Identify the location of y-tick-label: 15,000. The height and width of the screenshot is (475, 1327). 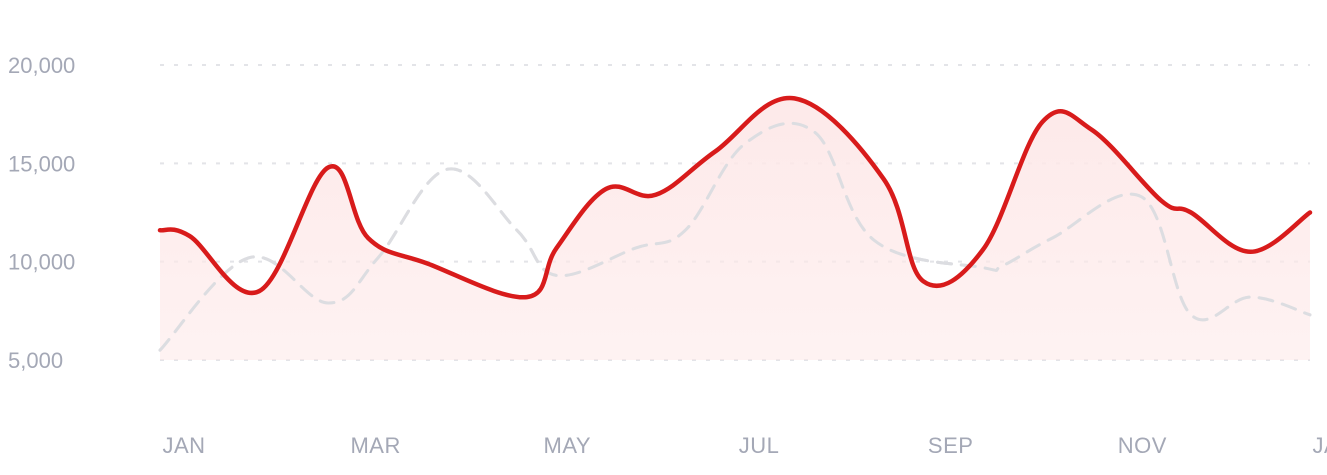
(41, 163).